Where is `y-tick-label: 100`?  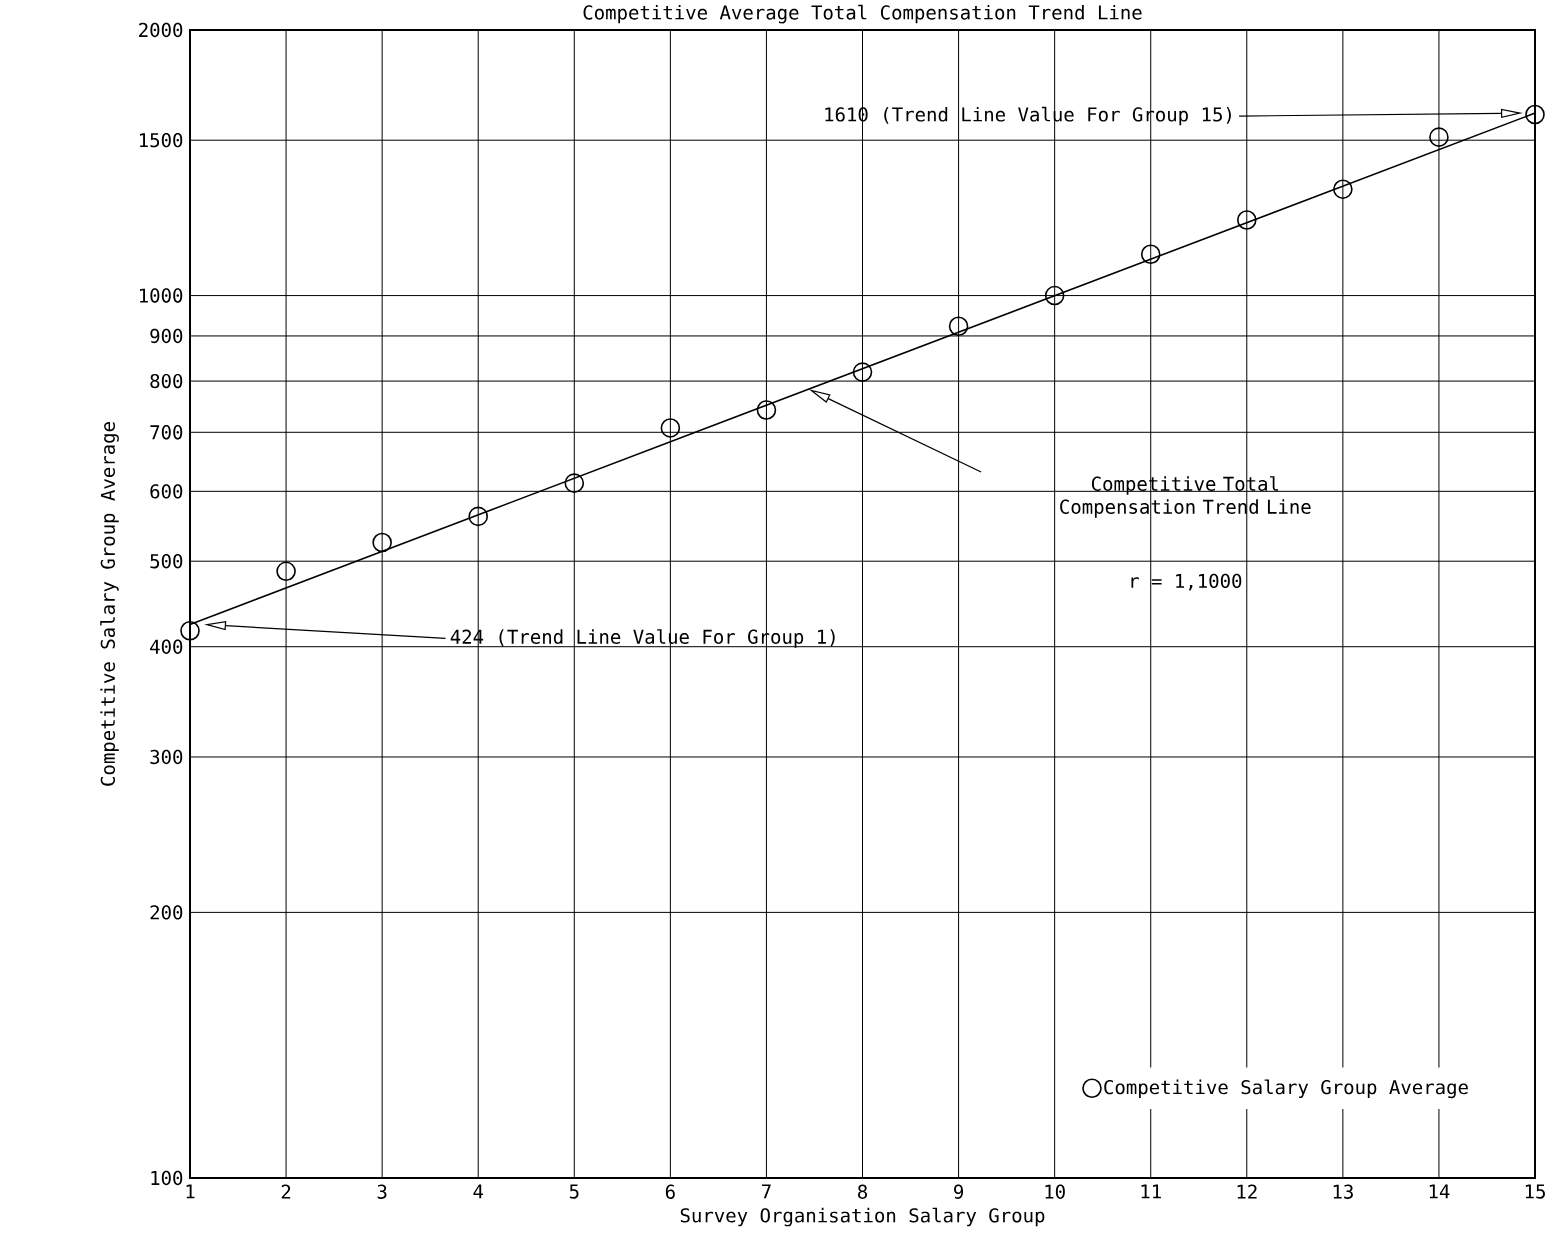
y-tick-label: 100 is located at coordinates (167, 1178).